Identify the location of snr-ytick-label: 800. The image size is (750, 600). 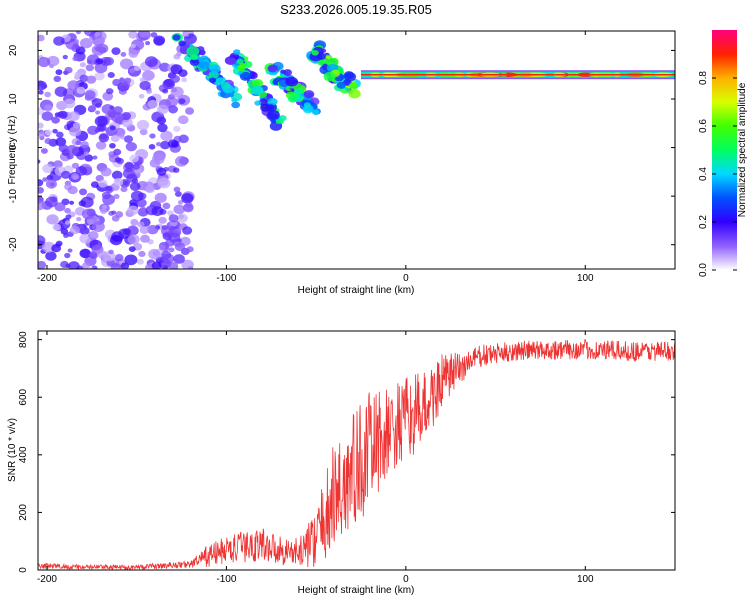
(23, 339).